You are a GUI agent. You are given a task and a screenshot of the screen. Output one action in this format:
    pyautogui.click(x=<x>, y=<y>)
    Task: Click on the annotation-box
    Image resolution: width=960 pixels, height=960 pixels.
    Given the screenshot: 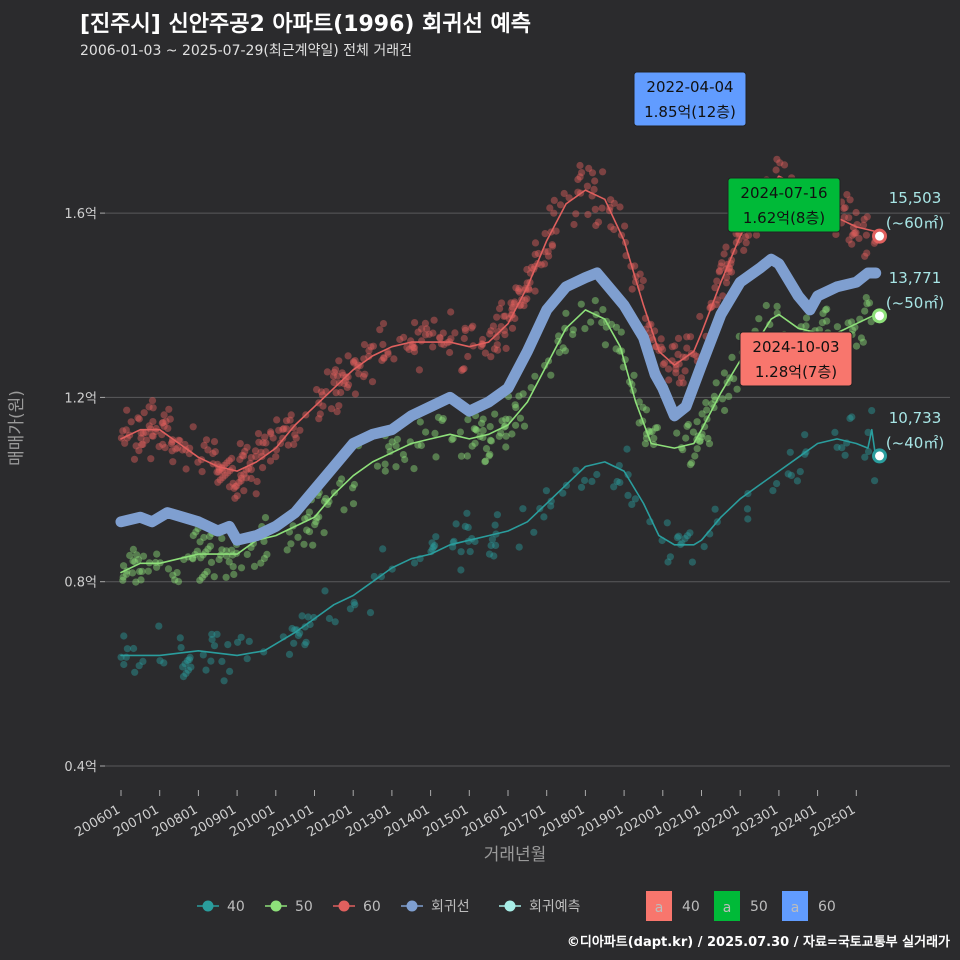 What is the action you would take?
    pyautogui.click(x=796, y=359)
    